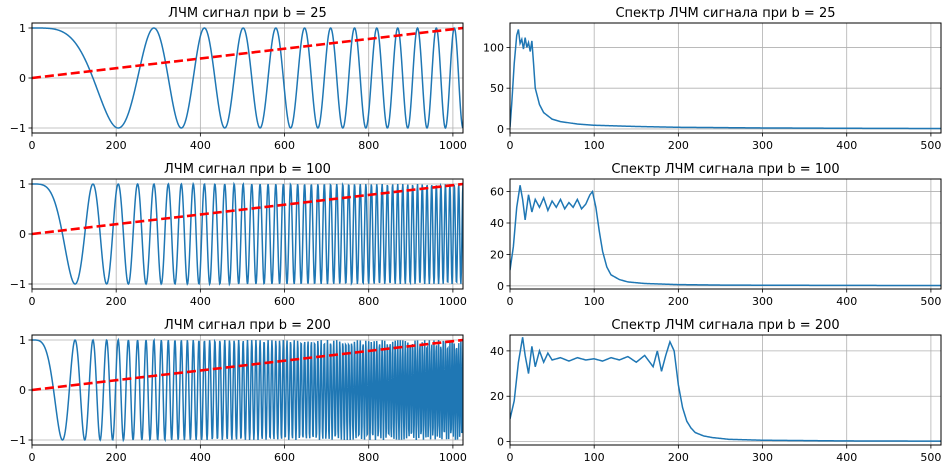 The height and width of the screenshot is (472, 950). Describe the element at coordinates (247, 169) in the screenshot. I see `chart-title: ЛЧМ сигнал при b = 100` at that location.